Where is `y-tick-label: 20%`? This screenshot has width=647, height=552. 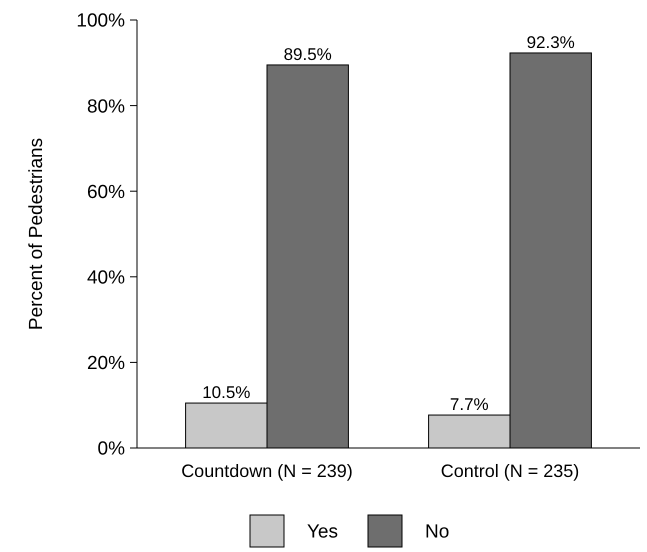
y-tick-label: 20% is located at coordinates (106, 363).